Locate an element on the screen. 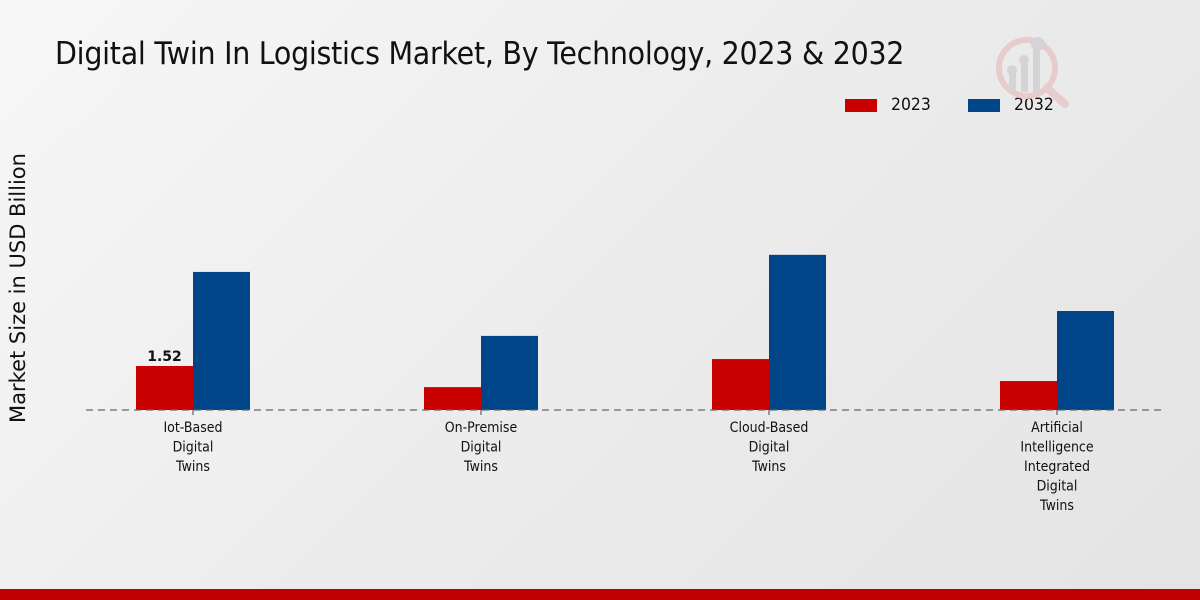  legend-item-2032: 2032 is located at coordinates (1012, 105).